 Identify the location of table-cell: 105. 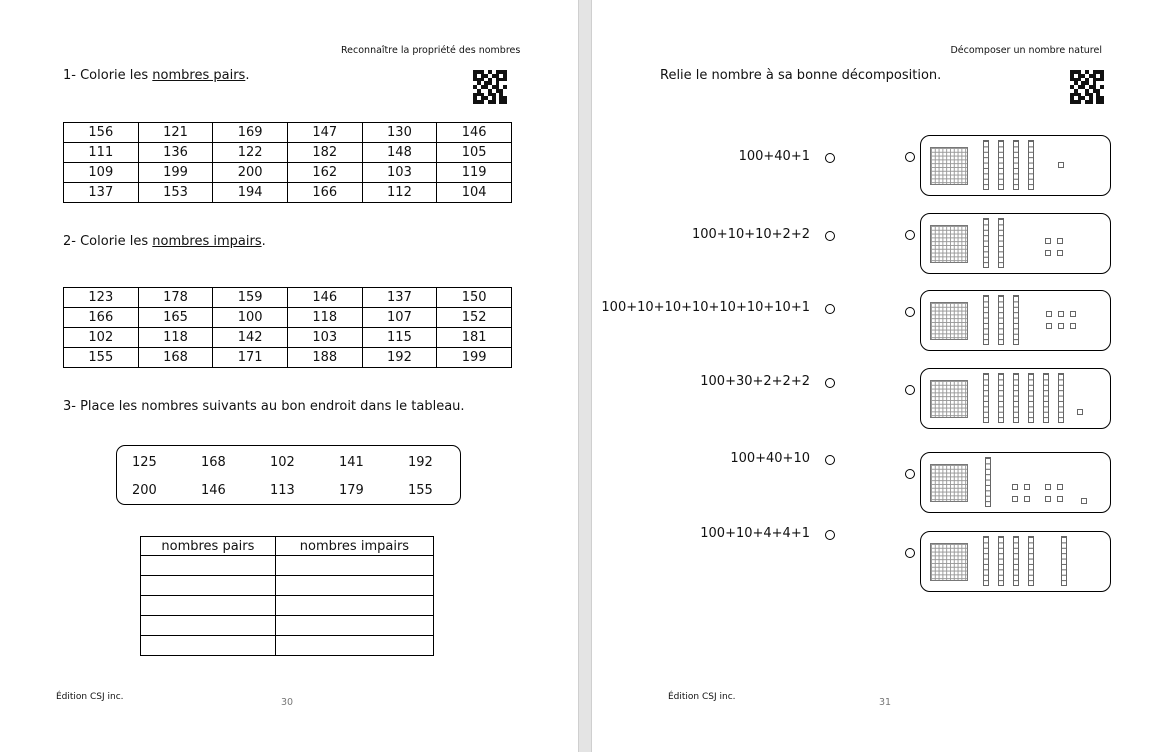
(474, 152).